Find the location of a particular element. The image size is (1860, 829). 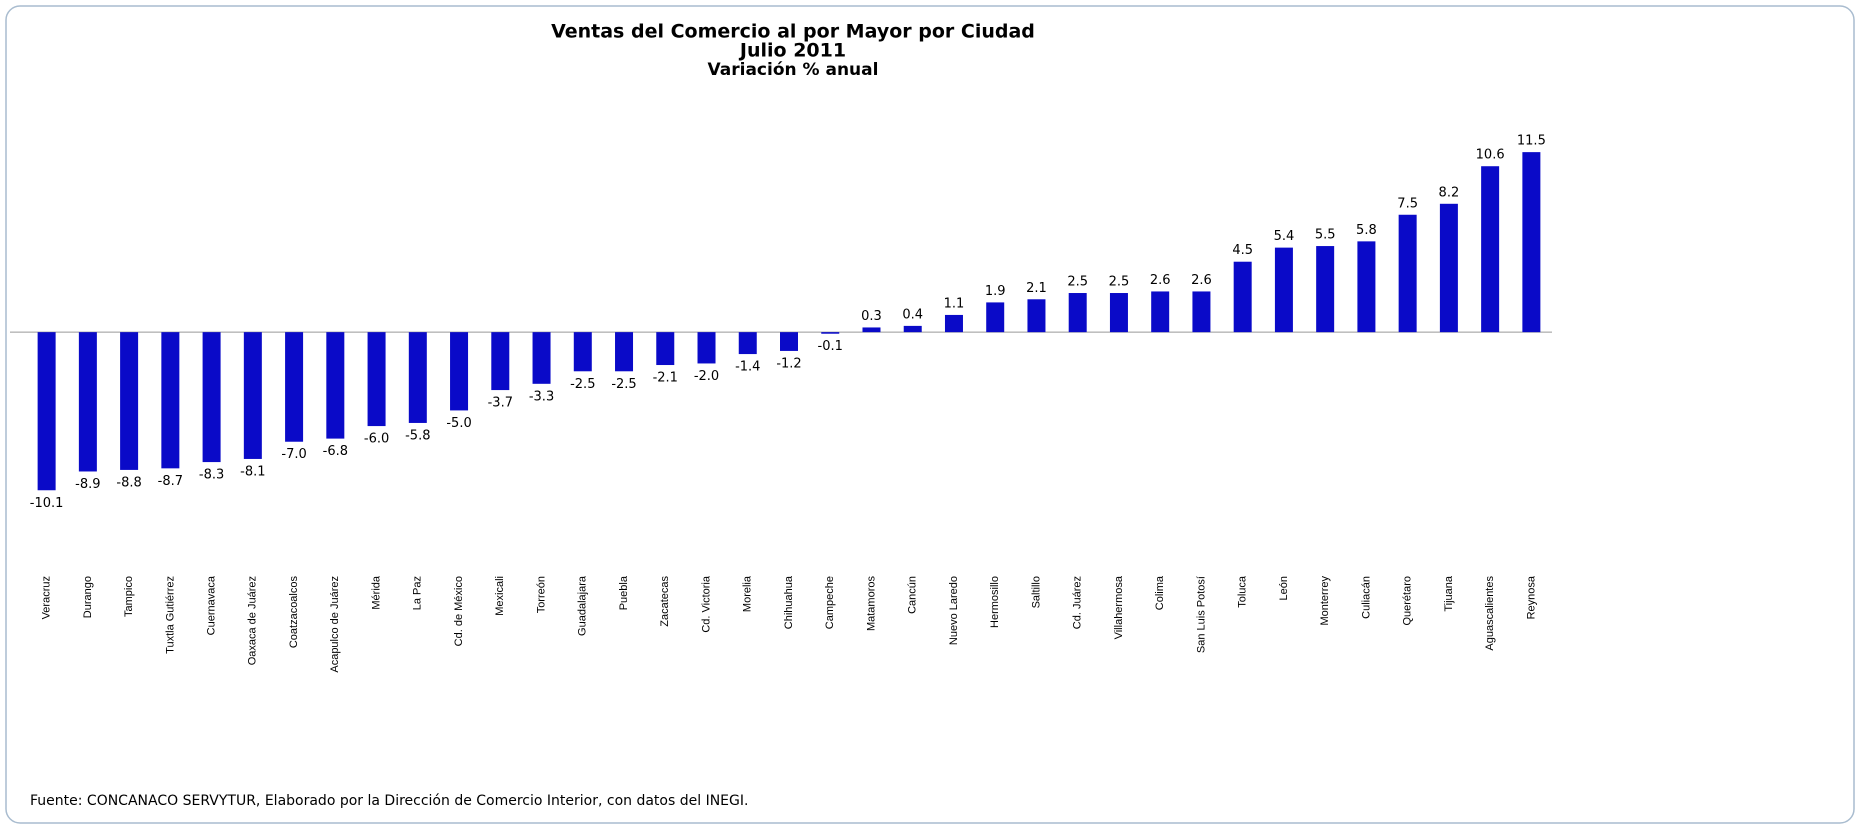

x-tick-label: Cd. de México is located at coordinates (459, 611).